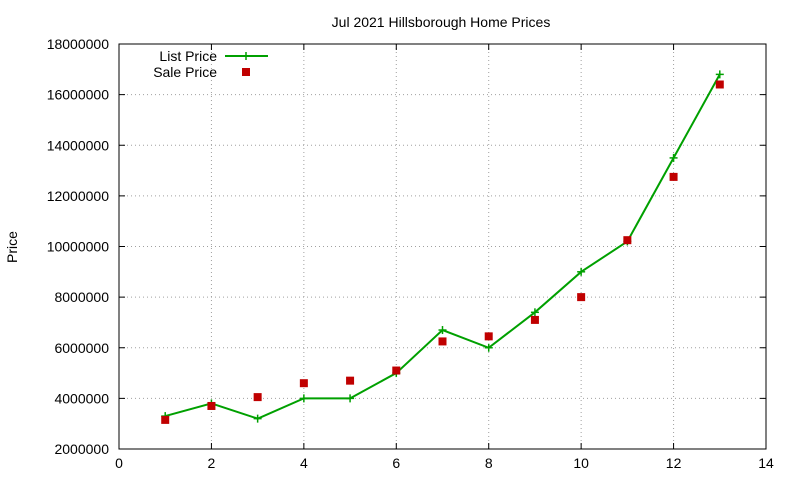  What do you see at coordinates (766, 463) in the screenshot?
I see `x-tick-label: 14` at bounding box center [766, 463].